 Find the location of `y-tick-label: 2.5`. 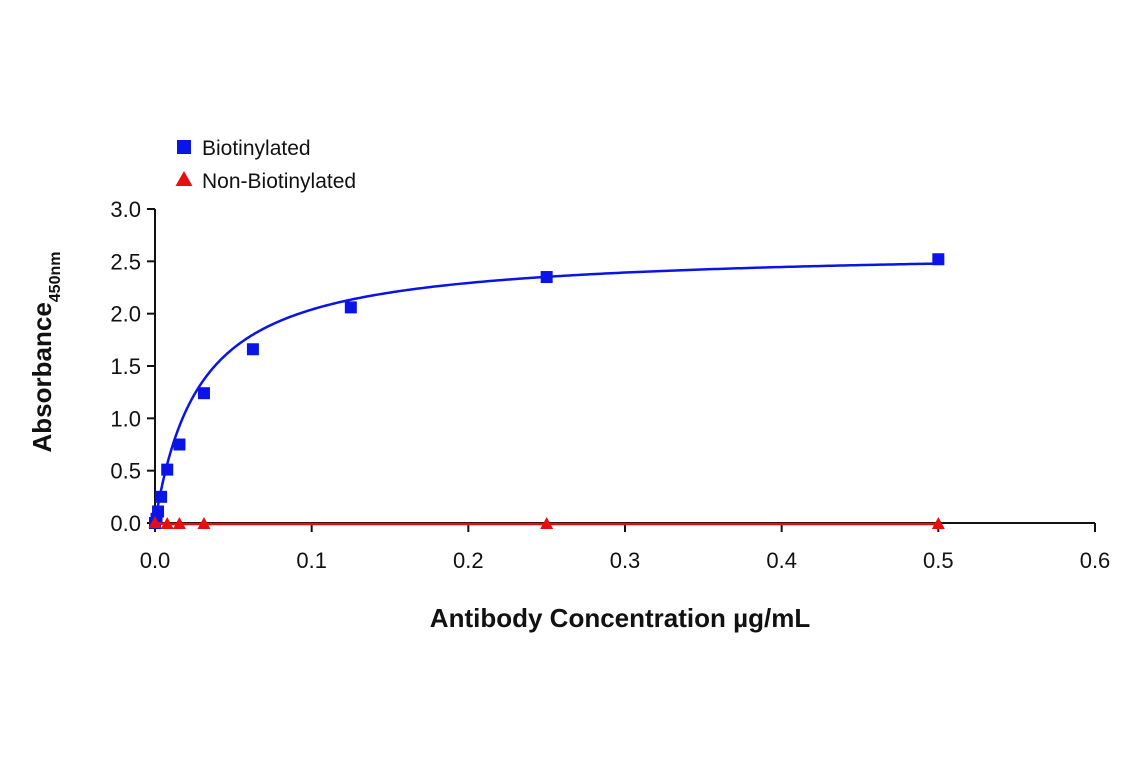

y-tick-label: 2.5 is located at coordinates (125, 261).